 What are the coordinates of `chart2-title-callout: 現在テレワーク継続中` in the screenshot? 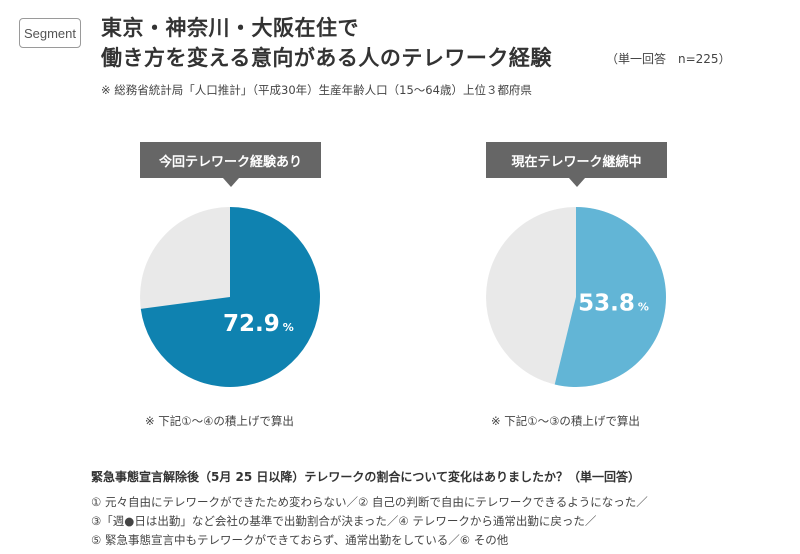 It's located at (576, 164).